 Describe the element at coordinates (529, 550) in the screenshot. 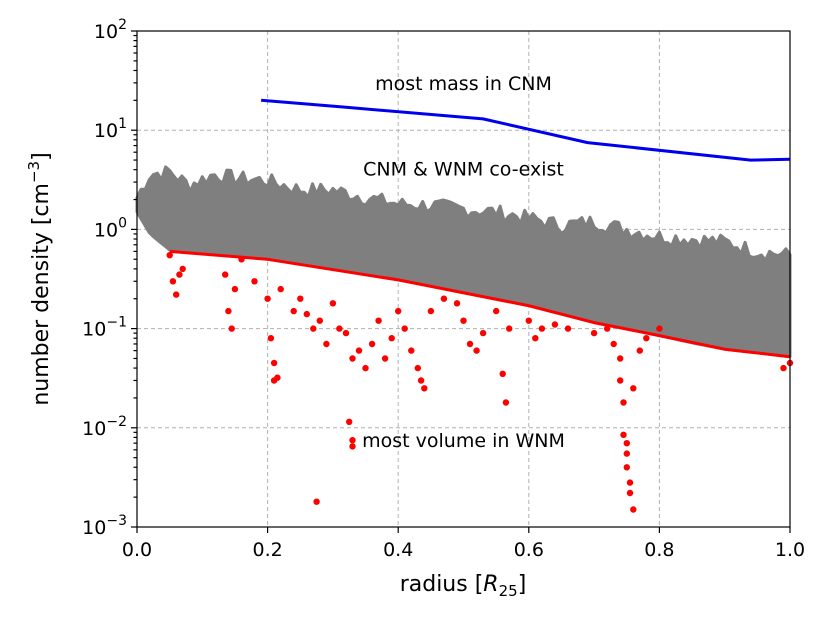

I see `x-tick-label: 0.6` at that location.